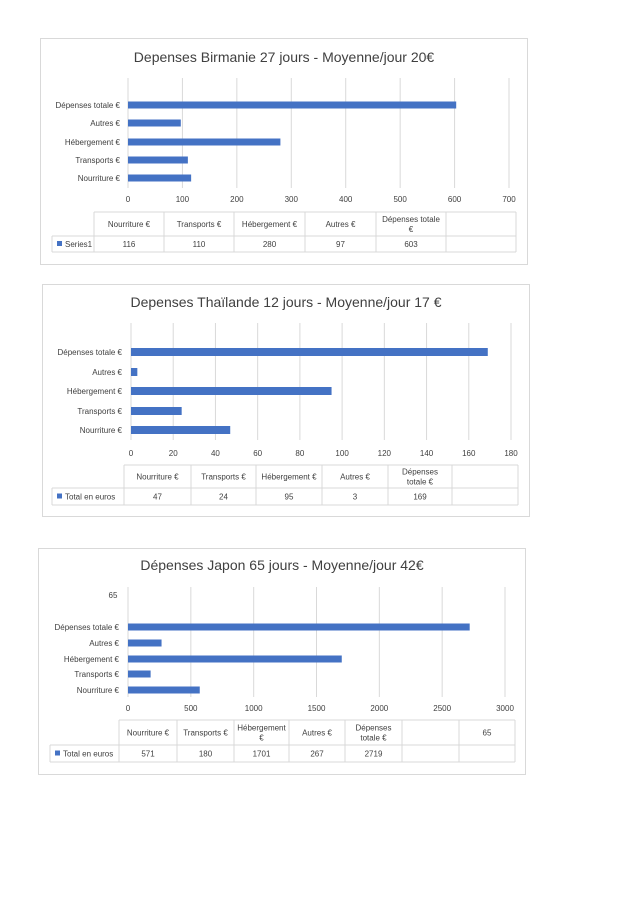  Describe the element at coordinates (411, 244) in the screenshot. I see `table-value: 603` at that location.